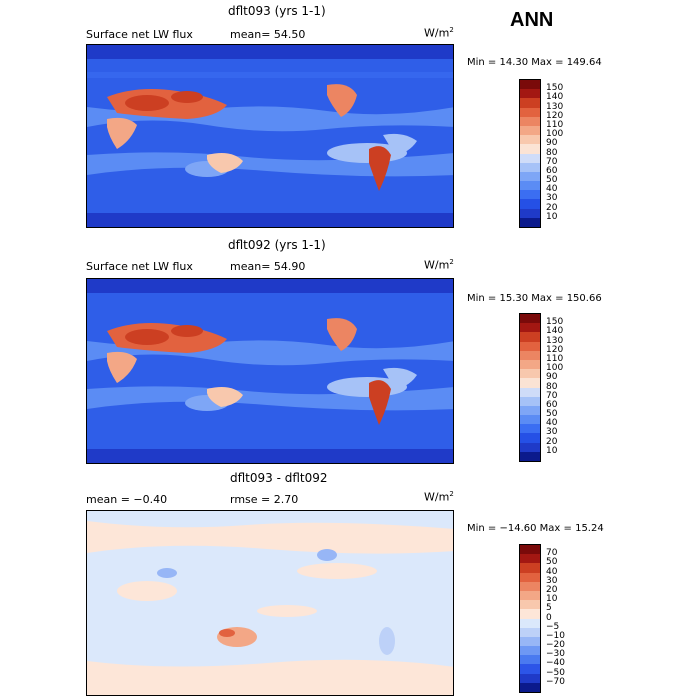 This screenshot has width=700, height=700. Describe the element at coordinates (439, 265) in the screenshot. I see `panel2-units: W/m2` at that location.